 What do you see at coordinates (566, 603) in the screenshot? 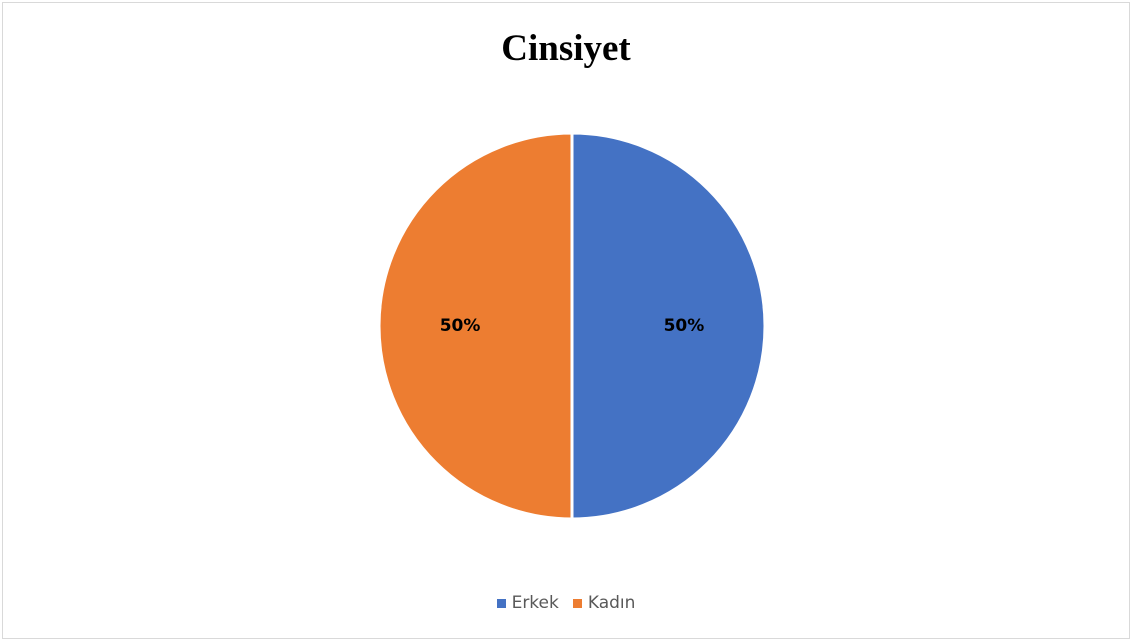
I see `chart-legend: Erkek Kadın` at bounding box center [566, 603].